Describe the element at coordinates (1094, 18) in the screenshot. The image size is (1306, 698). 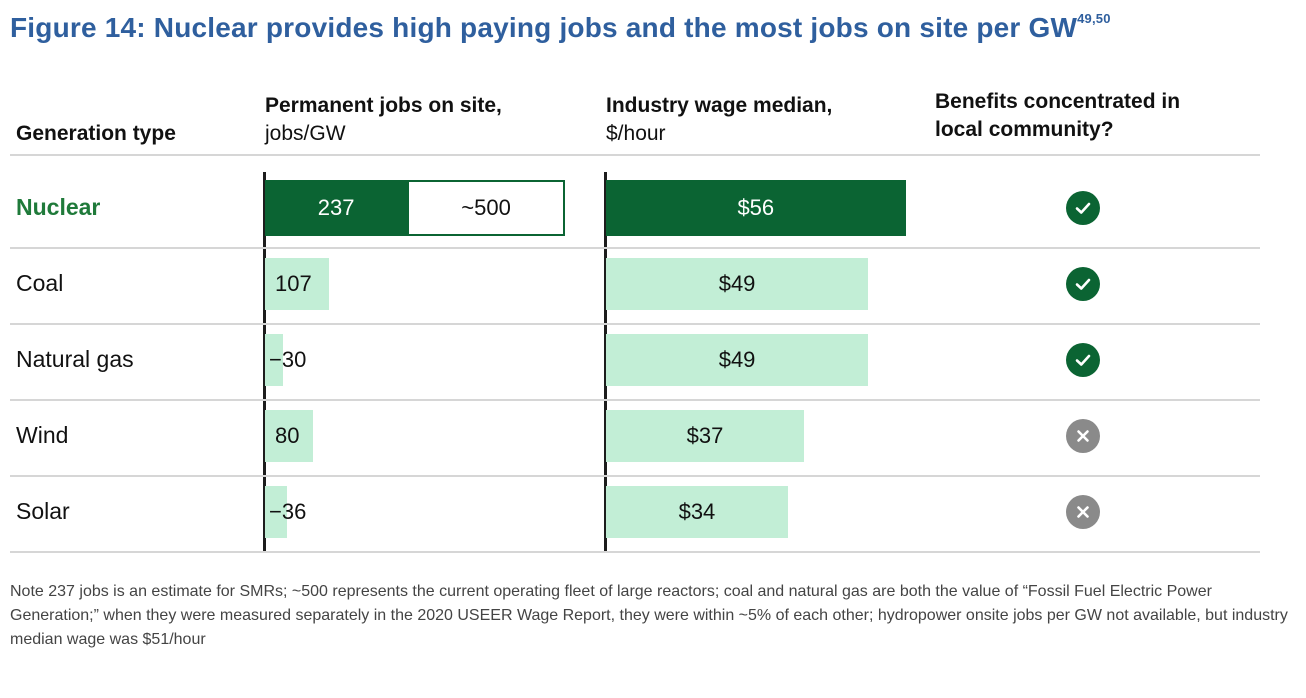
I see `title-superscript: 49,50` at that location.